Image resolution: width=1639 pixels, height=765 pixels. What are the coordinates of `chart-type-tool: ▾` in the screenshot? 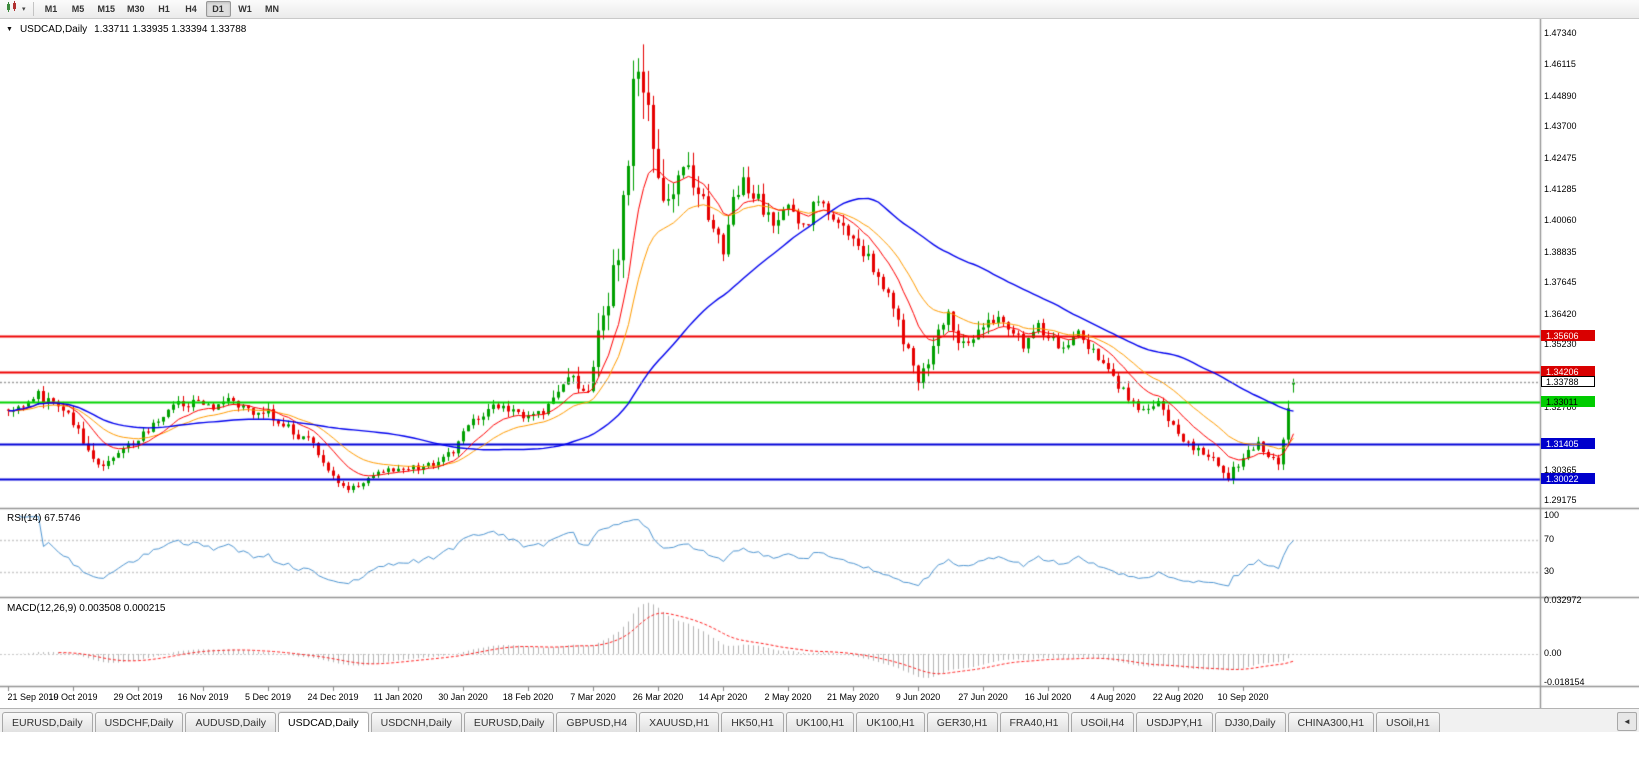 It's located at (16, 9).